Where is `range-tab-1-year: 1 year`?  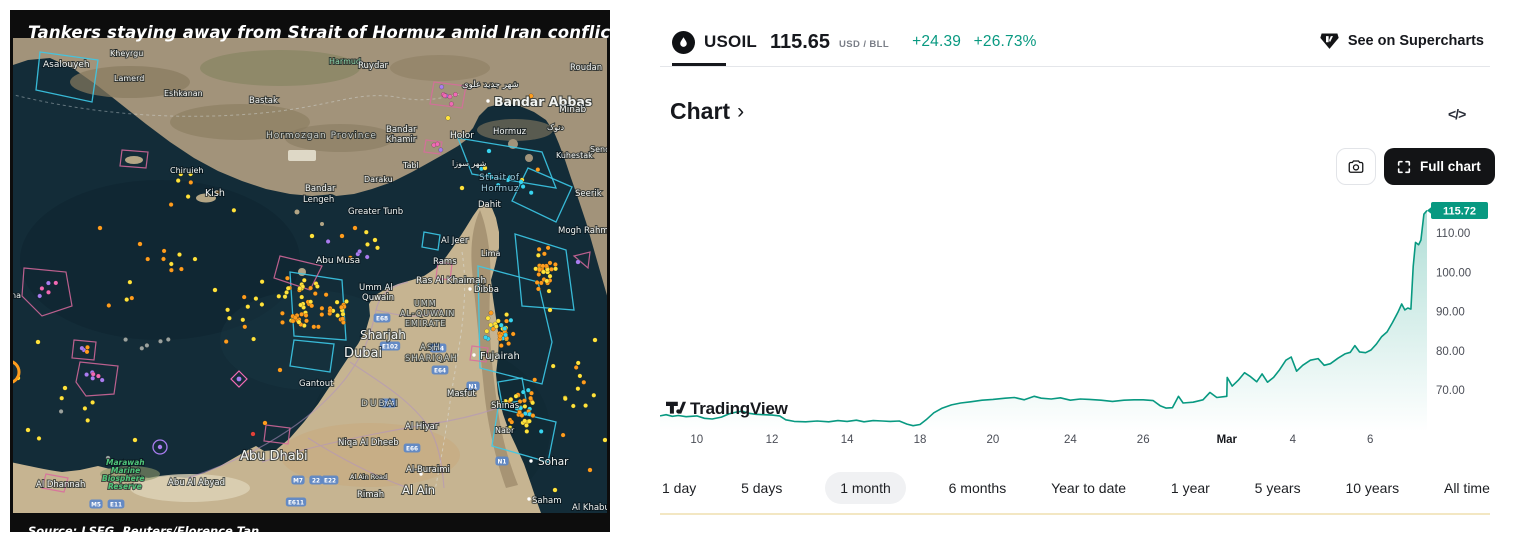
range-tab-1-year: 1 year is located at coordinates (1190, 488).